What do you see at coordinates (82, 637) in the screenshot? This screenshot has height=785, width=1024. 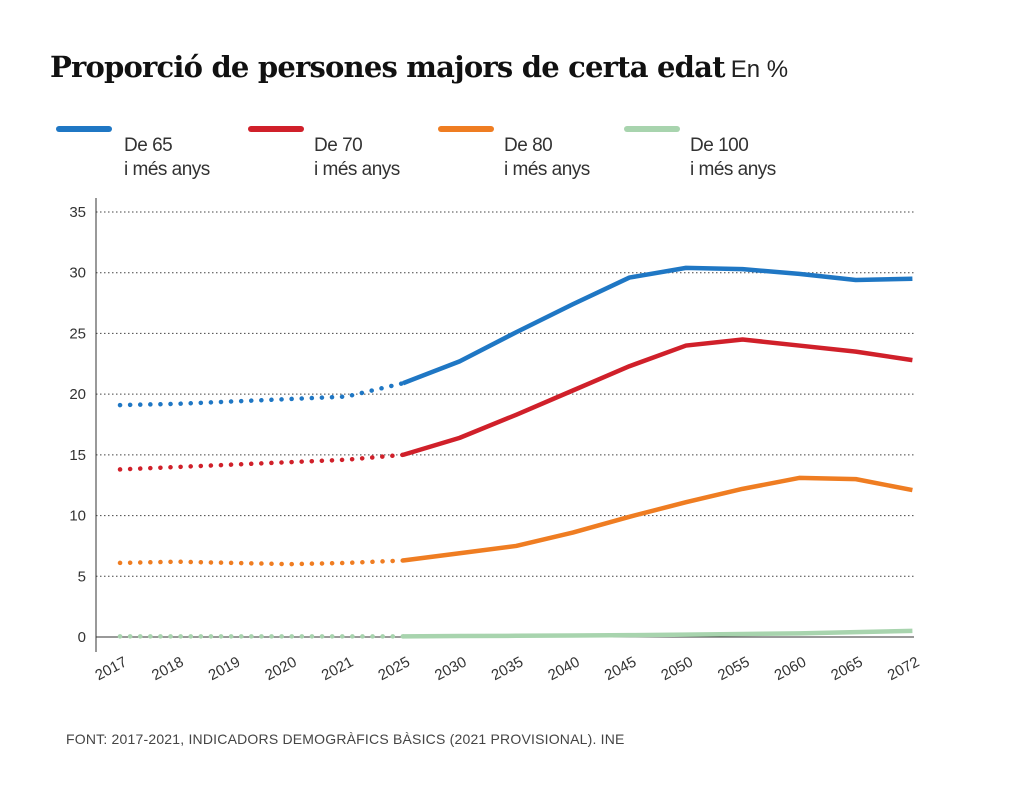 I see `y-tick-label: 0` at bounding box center [82, 637].